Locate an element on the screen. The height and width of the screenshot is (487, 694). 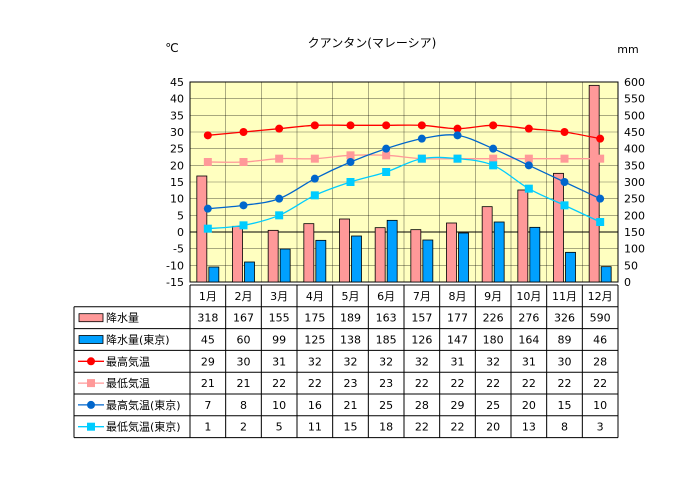
table-cell-value: 177 is located at coordinates (457, 318).